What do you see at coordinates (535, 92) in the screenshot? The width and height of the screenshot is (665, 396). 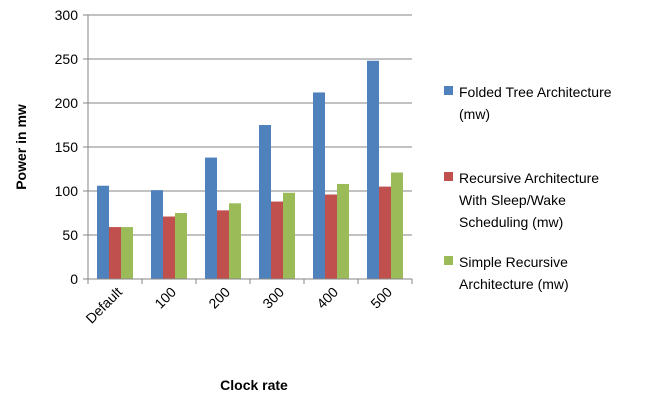 I see `legend-label-1: Folded Tree Architecture` at bounding box center [535, 92].